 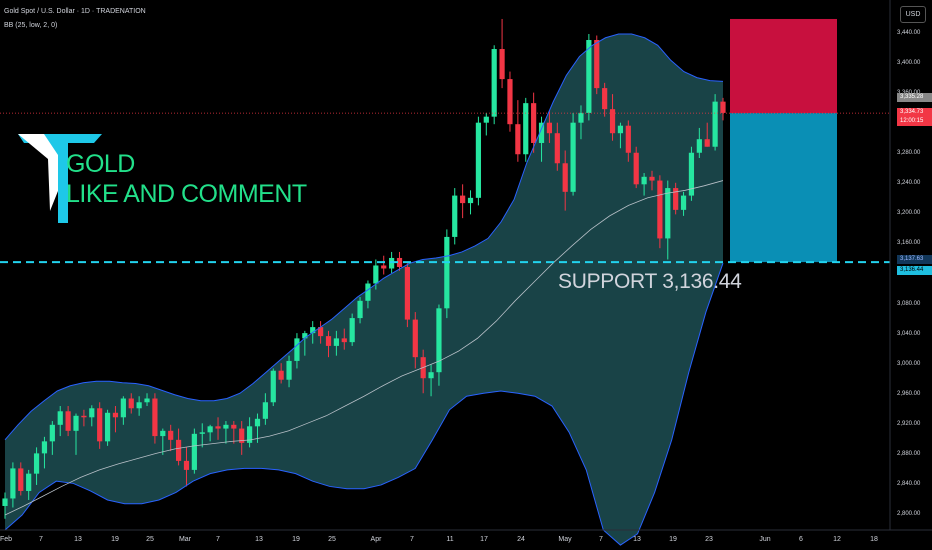 What do you see at coordinates (31, 25) in the screenshot?
I see `indicator-legend: BB (25, low, 2, 0)` at bounding box center [31, 25].